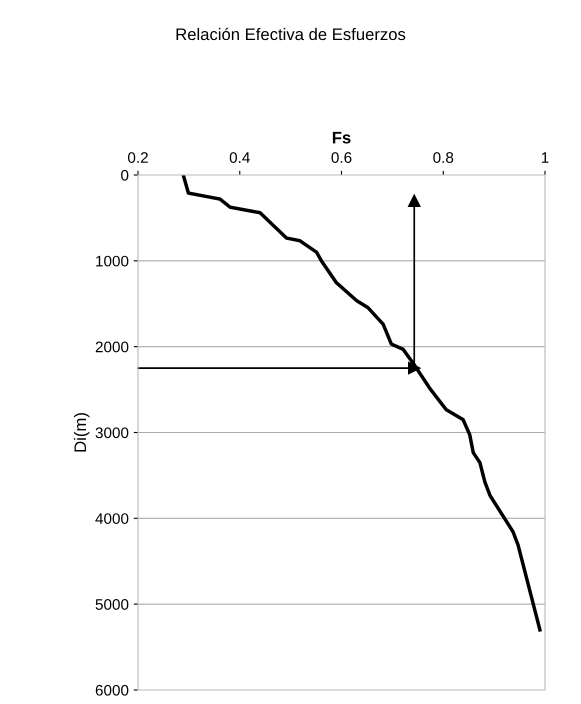 This screenshot has height=704, width=581. What do you see at coordinates (112, 690) in the screenshot?
I see `y-tick-label: 6000` at bounding box center [112, 690].